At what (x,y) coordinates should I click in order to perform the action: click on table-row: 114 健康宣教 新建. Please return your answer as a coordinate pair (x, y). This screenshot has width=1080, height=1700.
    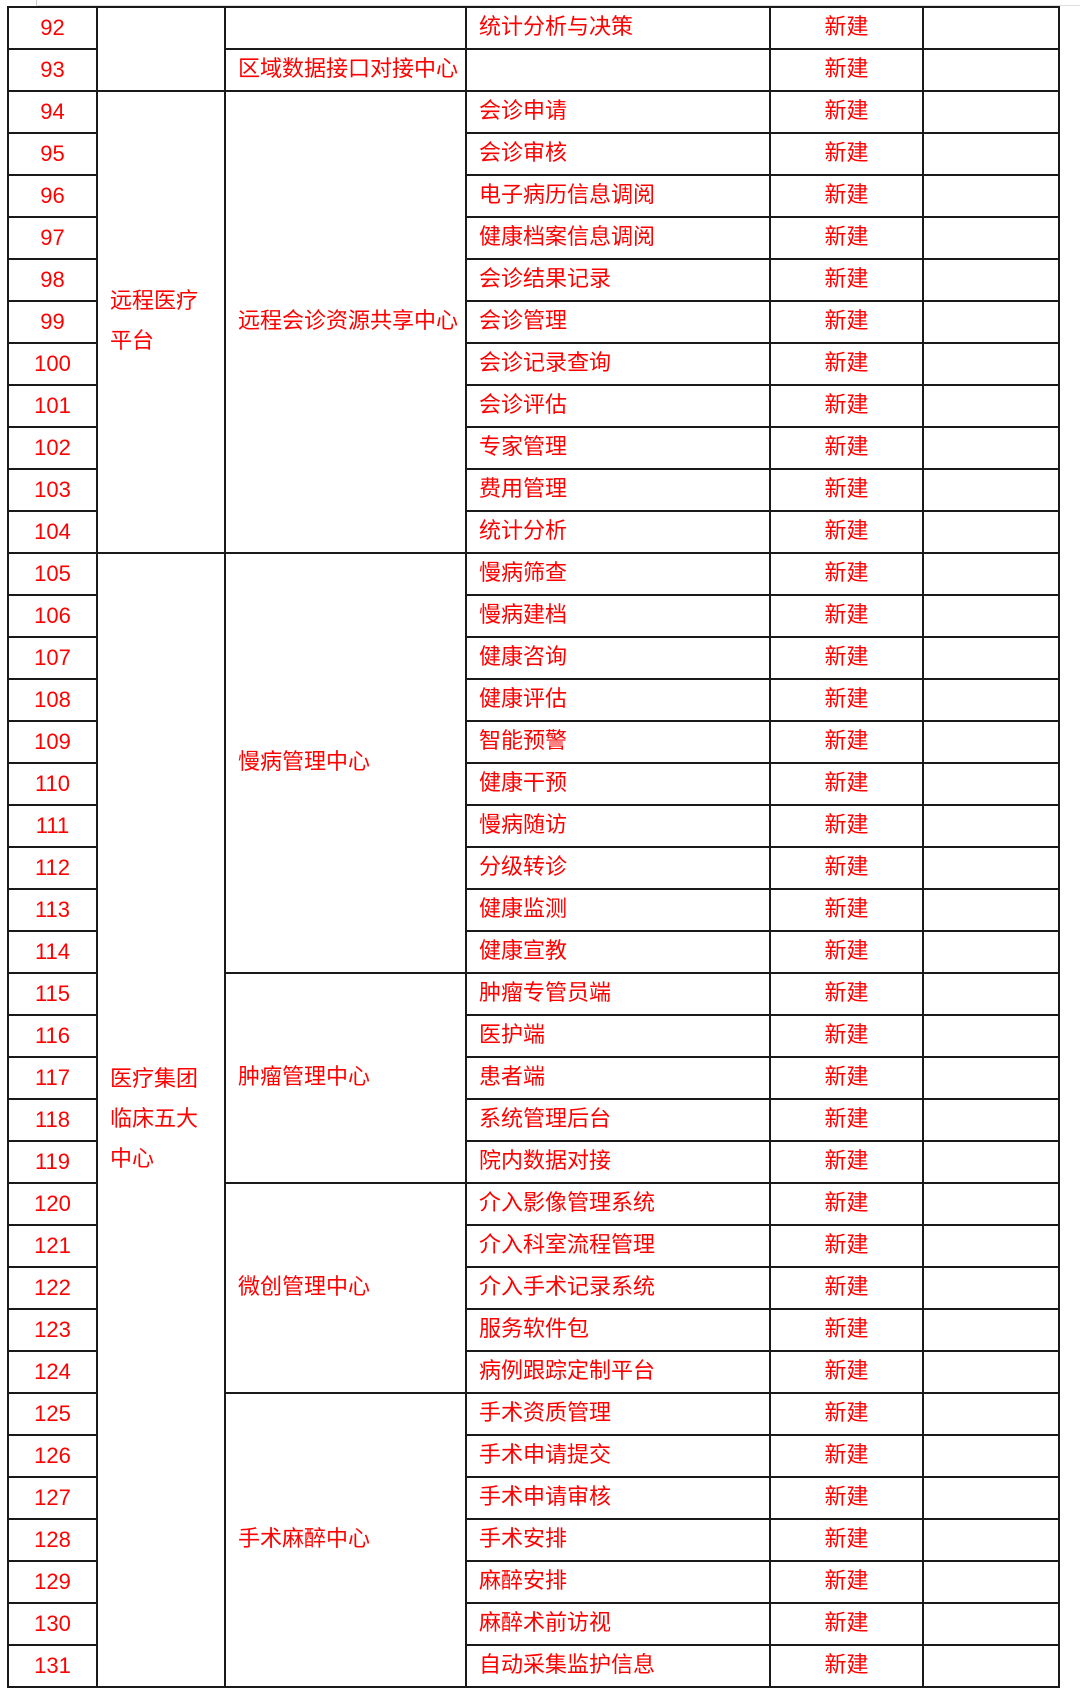
    Looking at the image, I should click on (533, 952).